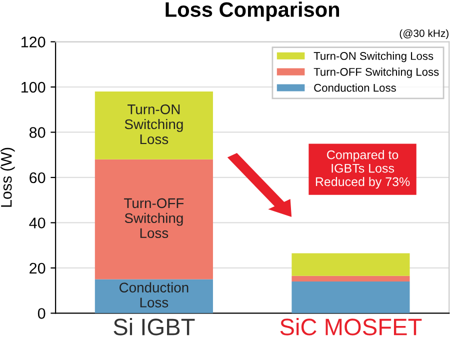 The width and height of the screenshot is (463, 348). What do you see at coordinates (34, 87) in the screenshot?
I see `y-tick-label: 100` at bounding box center [34, 87].